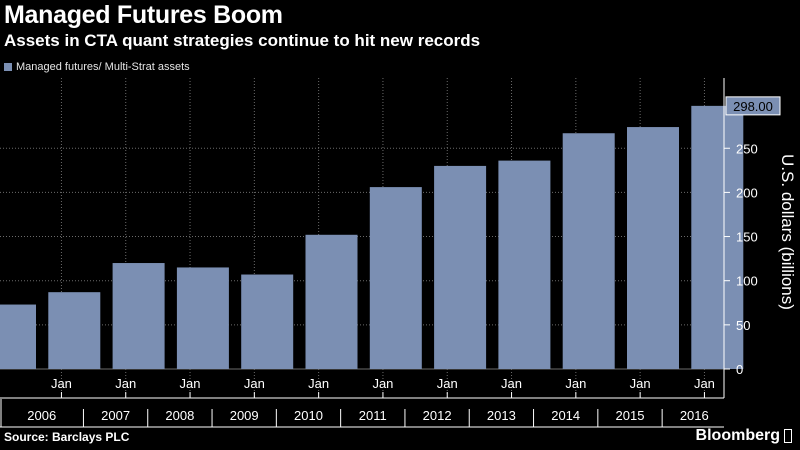  What do you see at coordinates (737, 435) in the screenshot?
I see `brand-name: Bloomberg` at bounding box center [737, 435].